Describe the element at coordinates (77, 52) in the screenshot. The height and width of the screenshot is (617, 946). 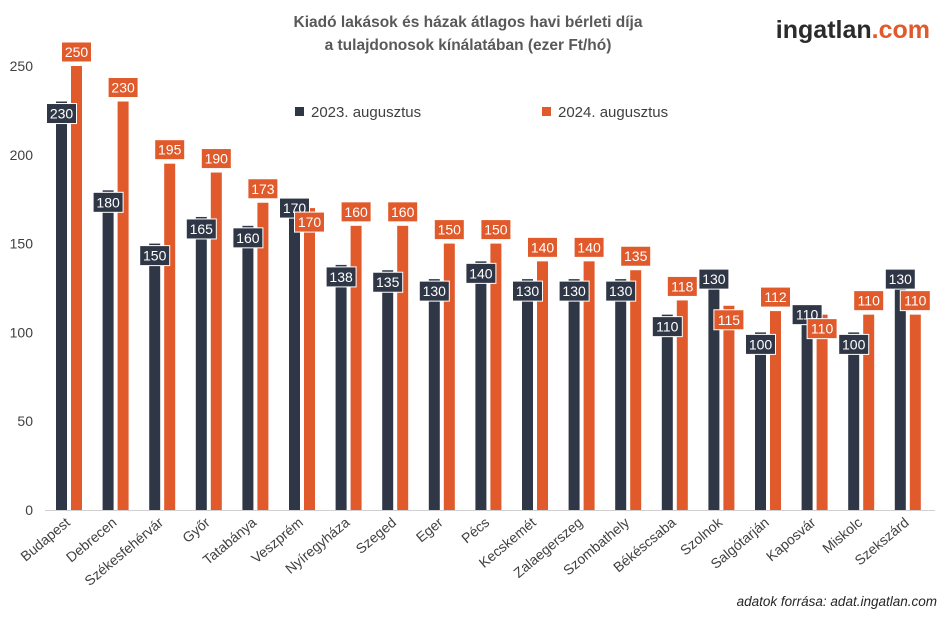
I see `data-label-text: 250` at that location.